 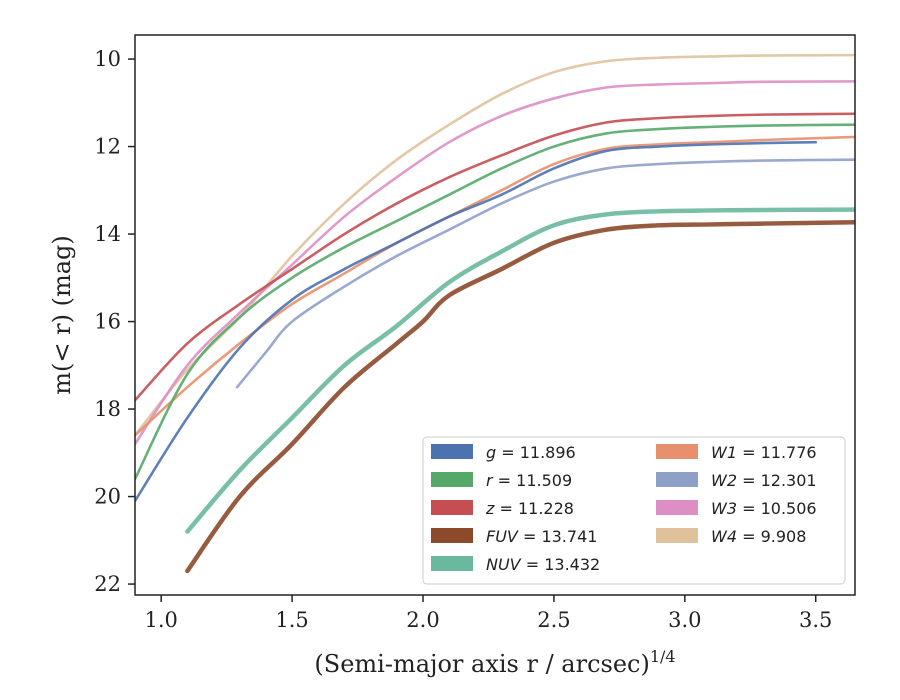 What do you see at coordinates (758, 536) in the screenshot?
I see `legend-label-w4: W4 = 9.908` at bounding box center [758, 536].